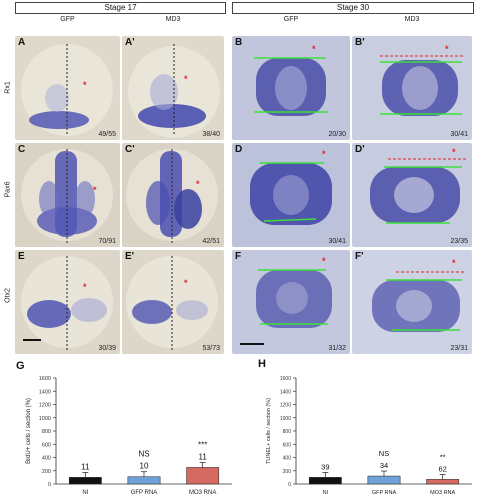 The image size is (483, 500). Describe the element at coordinates (85, 85) in the screenshot. I see `panel-a-star: *` at that location.